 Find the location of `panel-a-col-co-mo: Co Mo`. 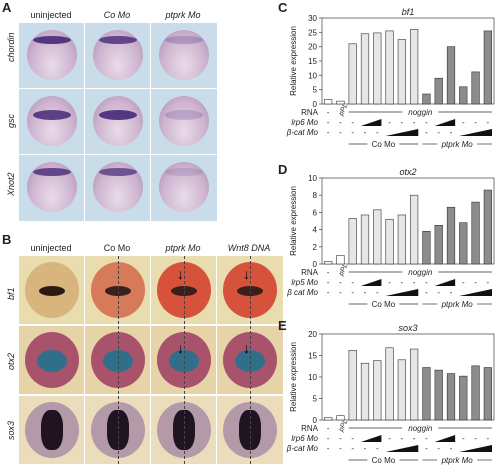

panel-a-col-co-mo: Co Mo is located at coordinates (117, 15).